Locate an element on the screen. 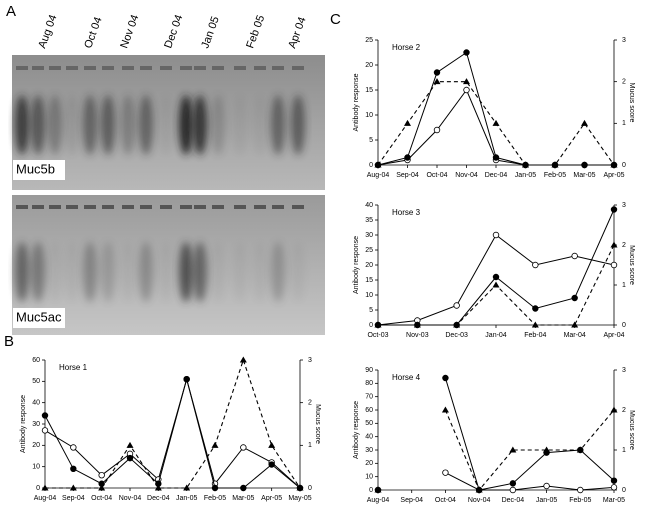 The height and width of the screenshot is (509, 650). x-tick-label: Jan-05 is located at coordinates (526, 175).